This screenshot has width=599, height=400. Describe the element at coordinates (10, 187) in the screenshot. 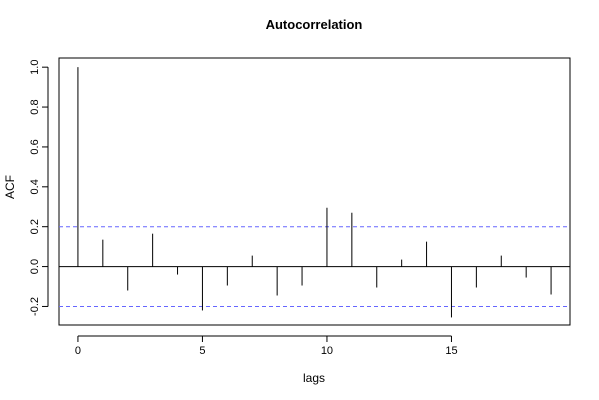

I see `y-axis-label: ACF` at that location.